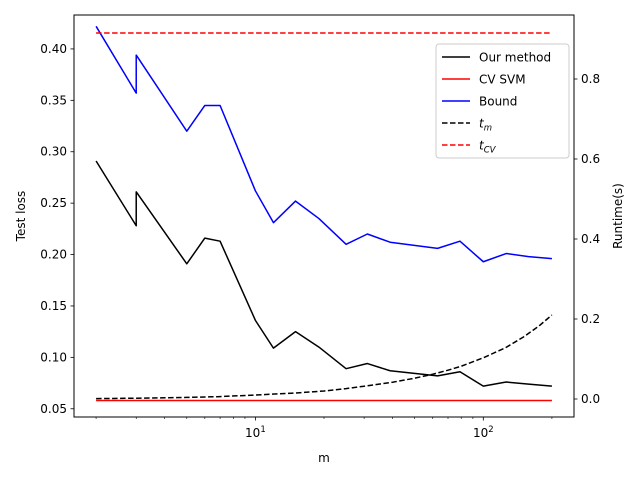  I want to click on x-tick-label-0: 10¹, so click(255, 432).